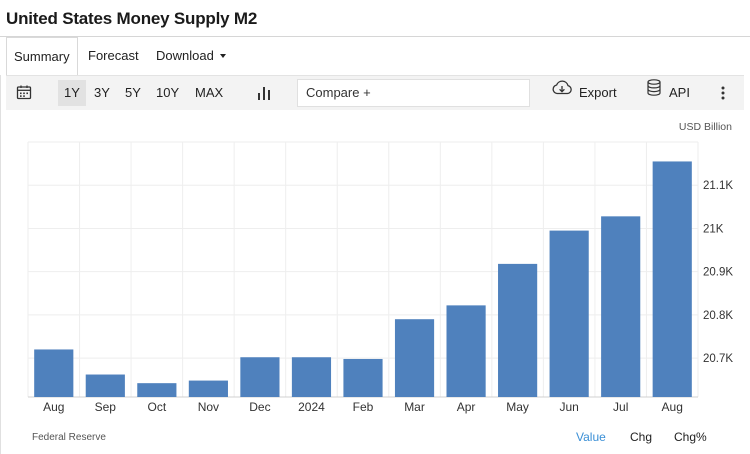 The width and height of the screenshot is (750, 454). Describe the element at coordinates (723, 93) in the screenshot. I see `more-vertical-icon` at that location.